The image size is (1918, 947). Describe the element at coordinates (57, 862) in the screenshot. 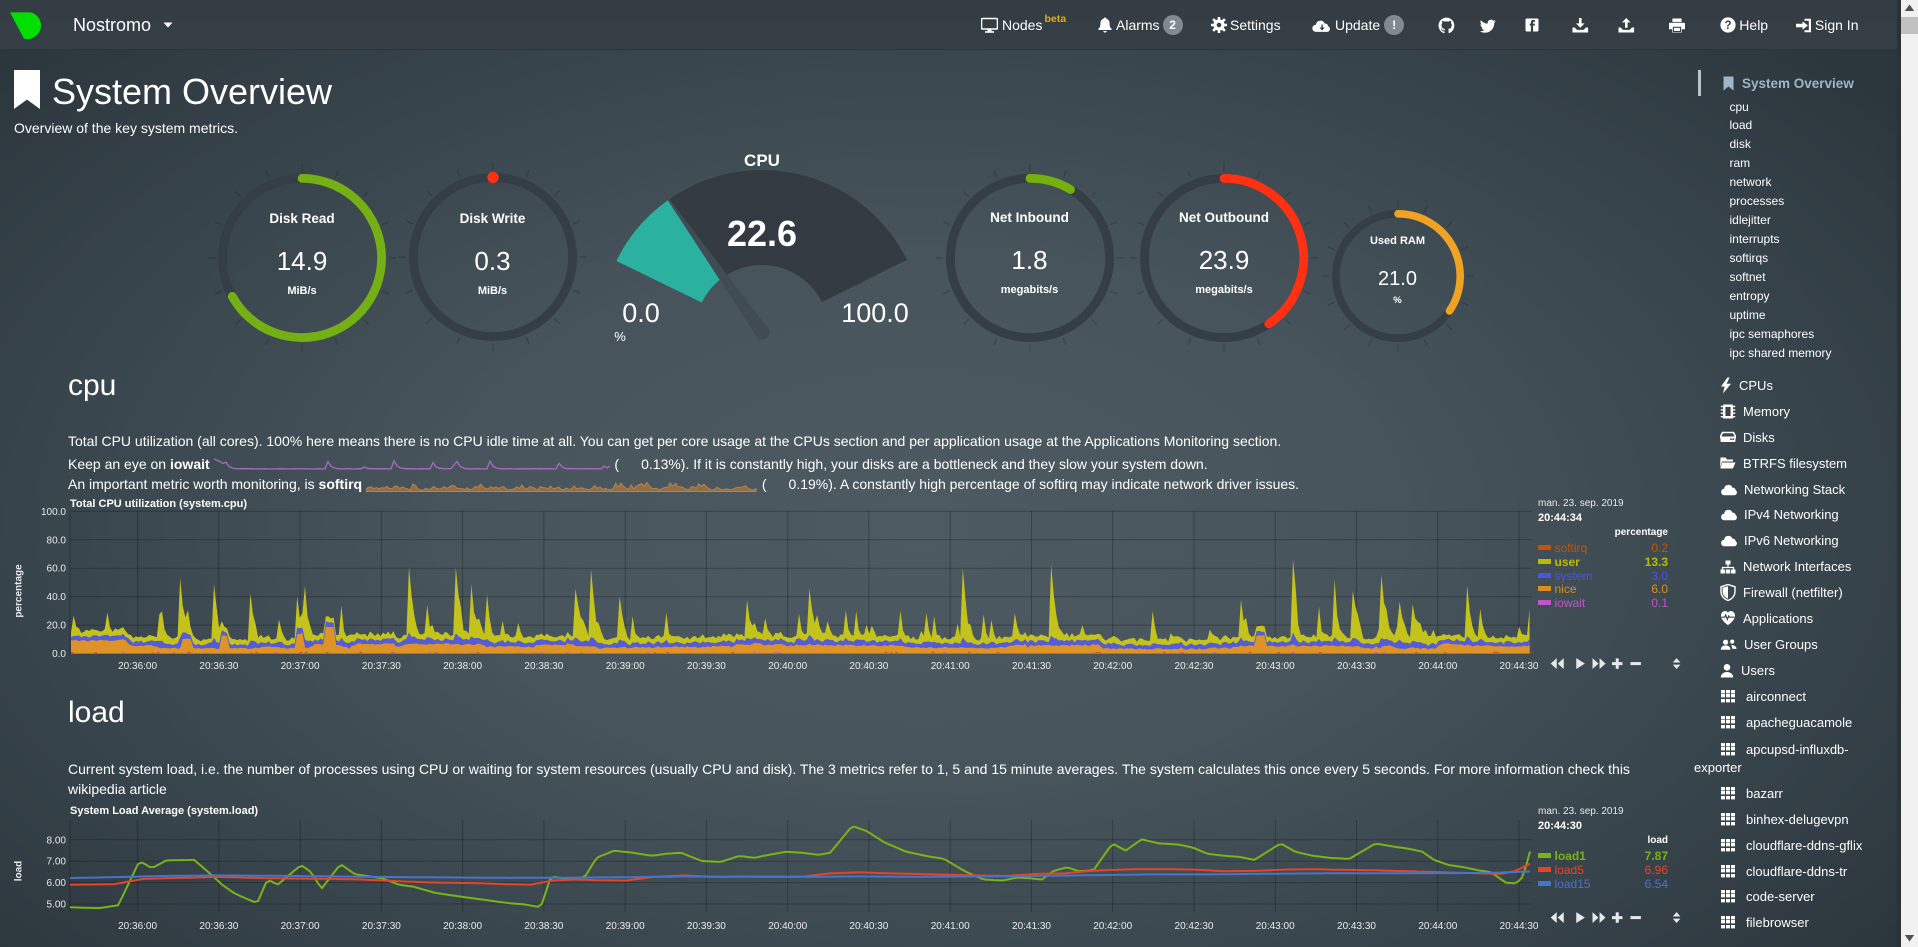

I see `svg-text: 7.00` at that location.